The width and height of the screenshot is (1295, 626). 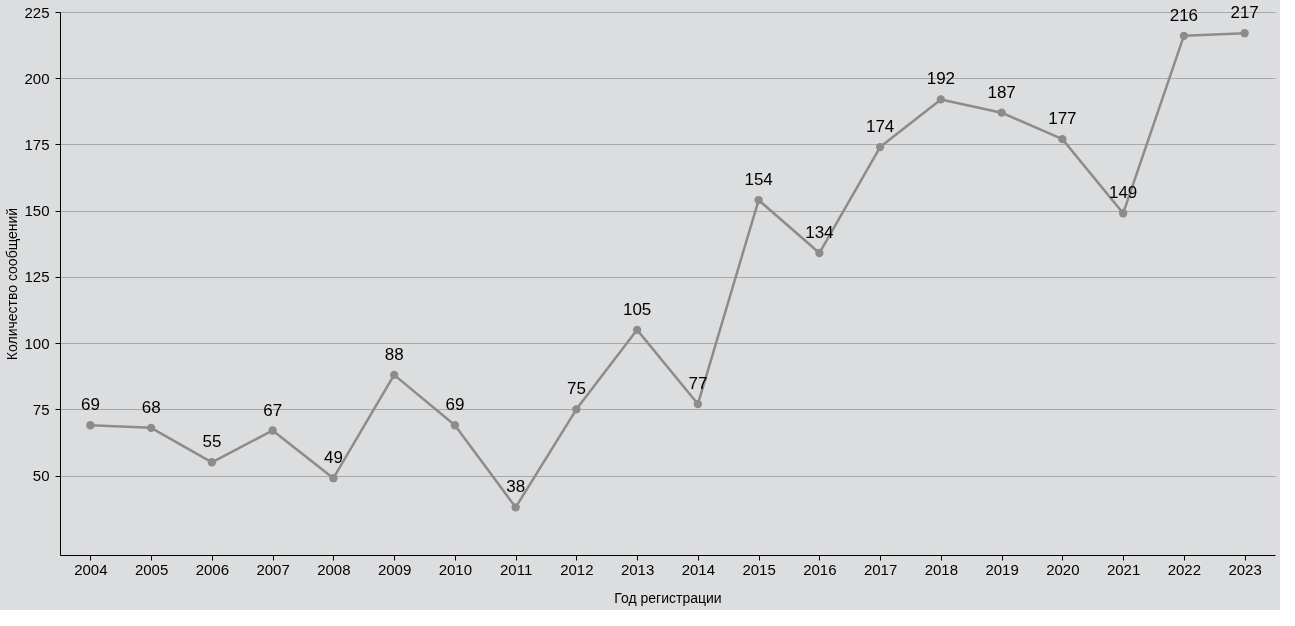 I want to click on x-tick-label: 2006, so click(x=212, y=569).